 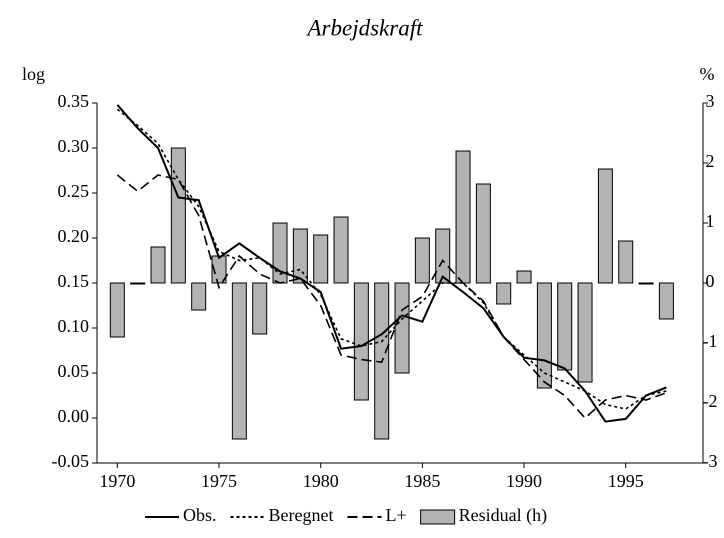 What do you see at coordinates (422, 481) in the screenshot?
I see `x-tick-label: 1985` at bounding box center [422, 481].